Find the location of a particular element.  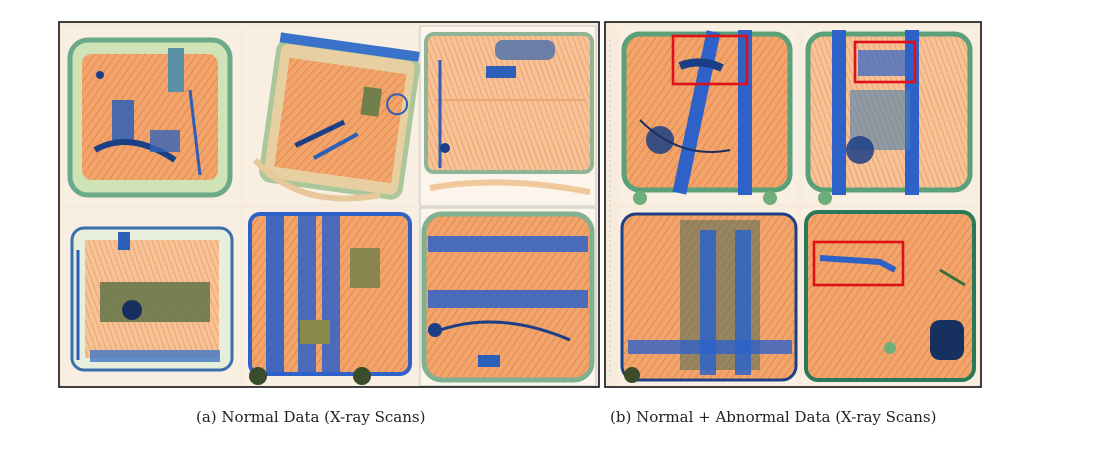

xray-scan-a6 is located at coordinates (508, 297).